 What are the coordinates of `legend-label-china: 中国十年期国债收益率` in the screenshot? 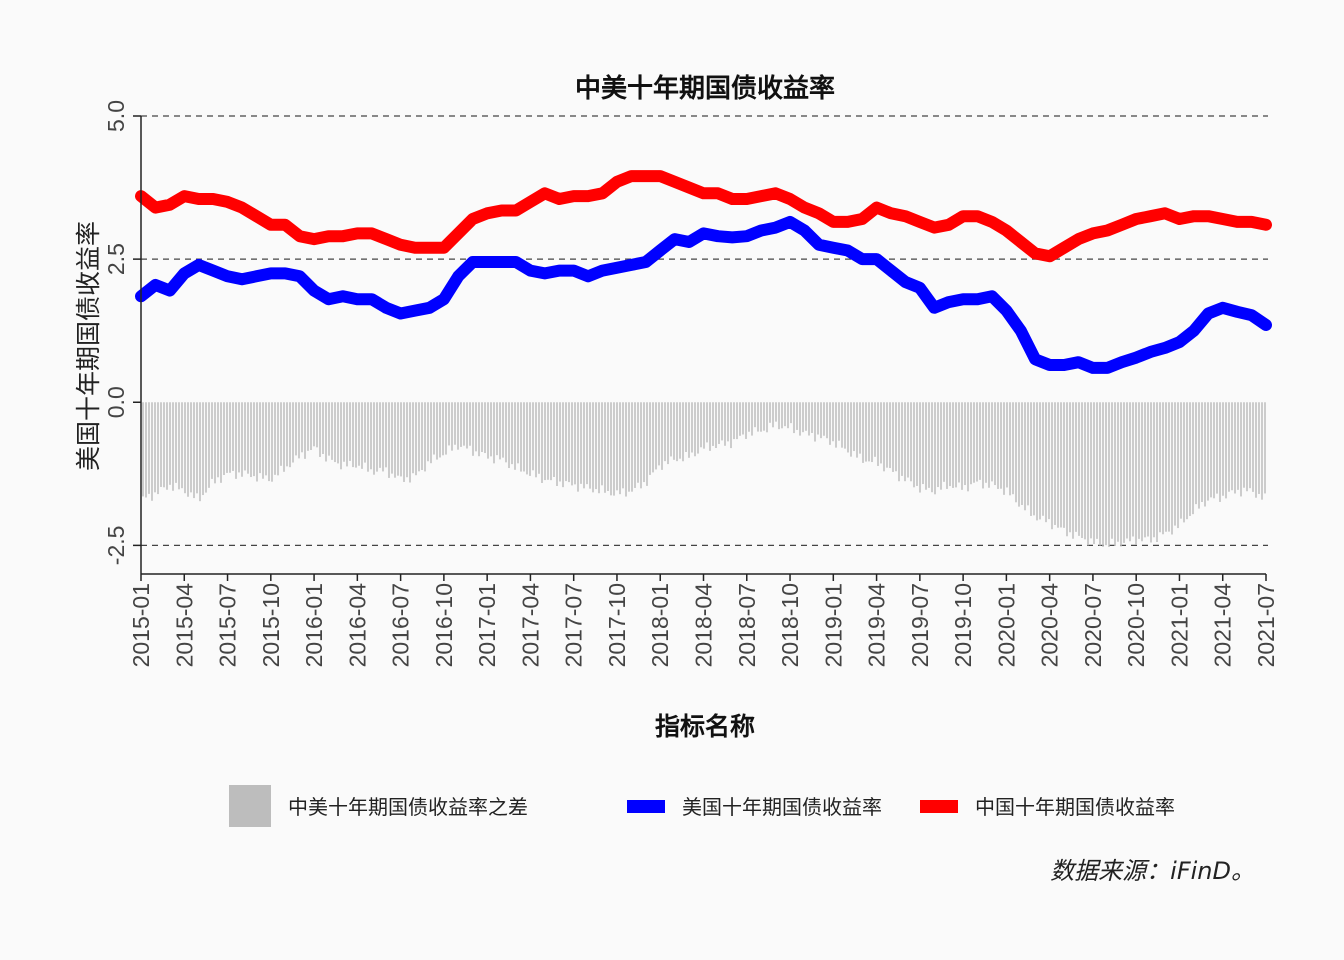 It's located at (1075, 807).